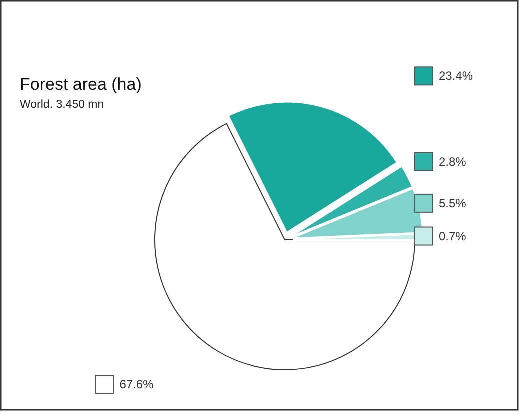 The width and height of the screenshot is (527, 419). What do you see at coordinates (137, 385) in the screenshot?
I see `data-label: 67.6%` at bounding box center [137, 385].